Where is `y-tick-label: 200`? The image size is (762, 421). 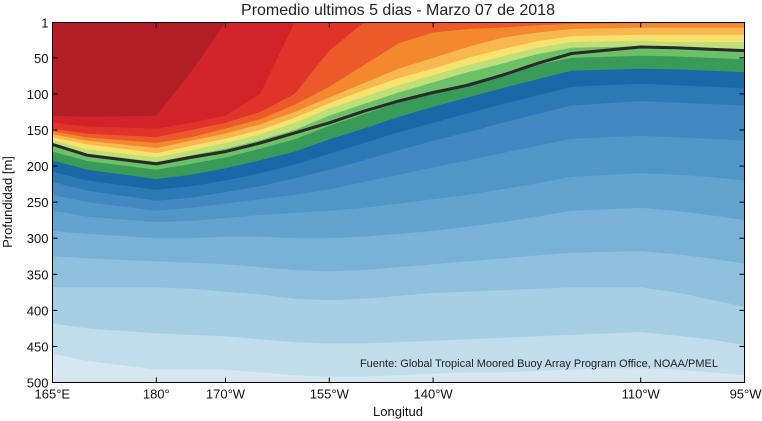 y-tick-label: 200 is located at coordinates (38, 166).